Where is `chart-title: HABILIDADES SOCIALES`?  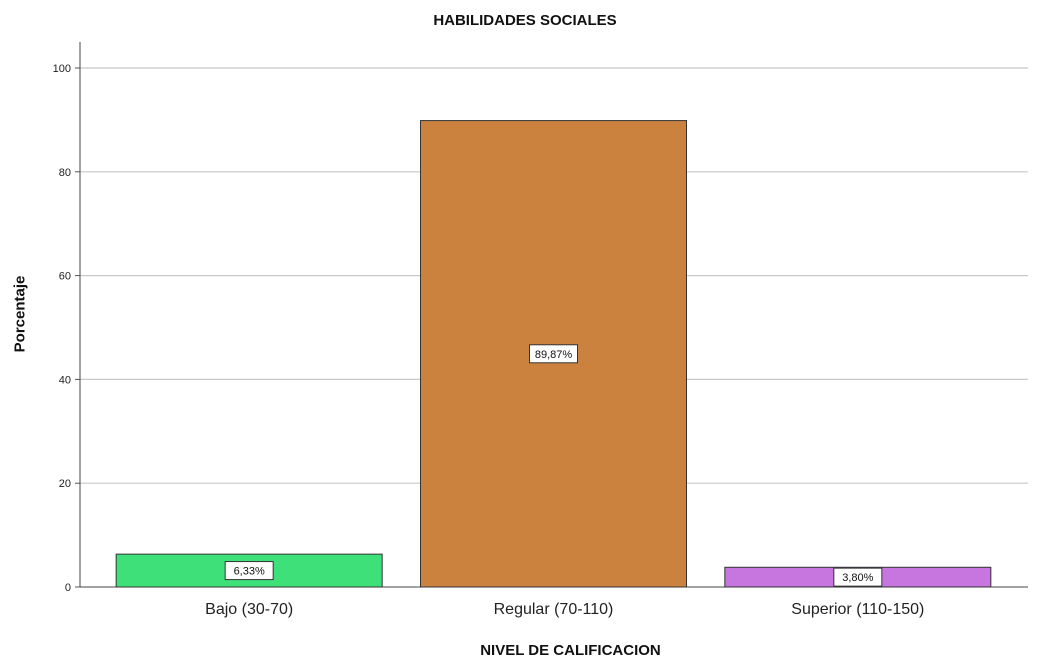 chart-title: HABILIDADES SOCIALES is located at coordinates (525, 20).